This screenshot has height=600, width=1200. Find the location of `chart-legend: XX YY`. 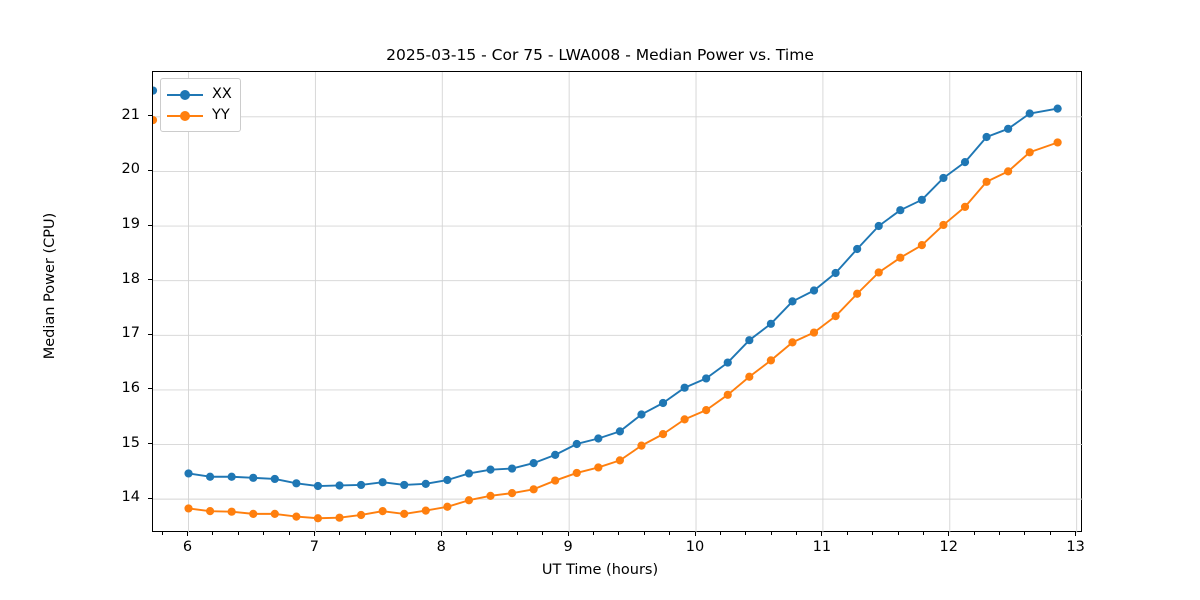

chart-legend: XX YY is located at coordinates (200, 105).